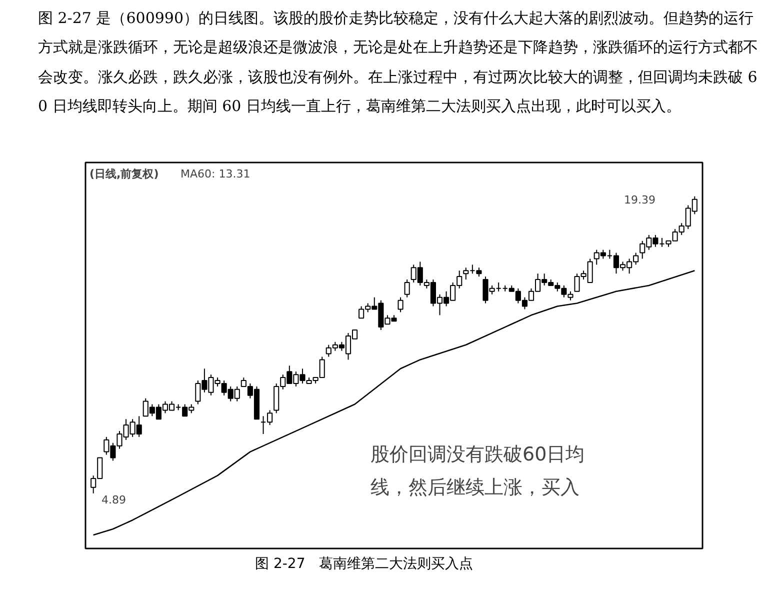 Image resolution: width=780 pixels, height=590 pixels. Describe the element at coordinates (215, 174) in the screenshot. I see `text: MA60: 13.31` at that location.